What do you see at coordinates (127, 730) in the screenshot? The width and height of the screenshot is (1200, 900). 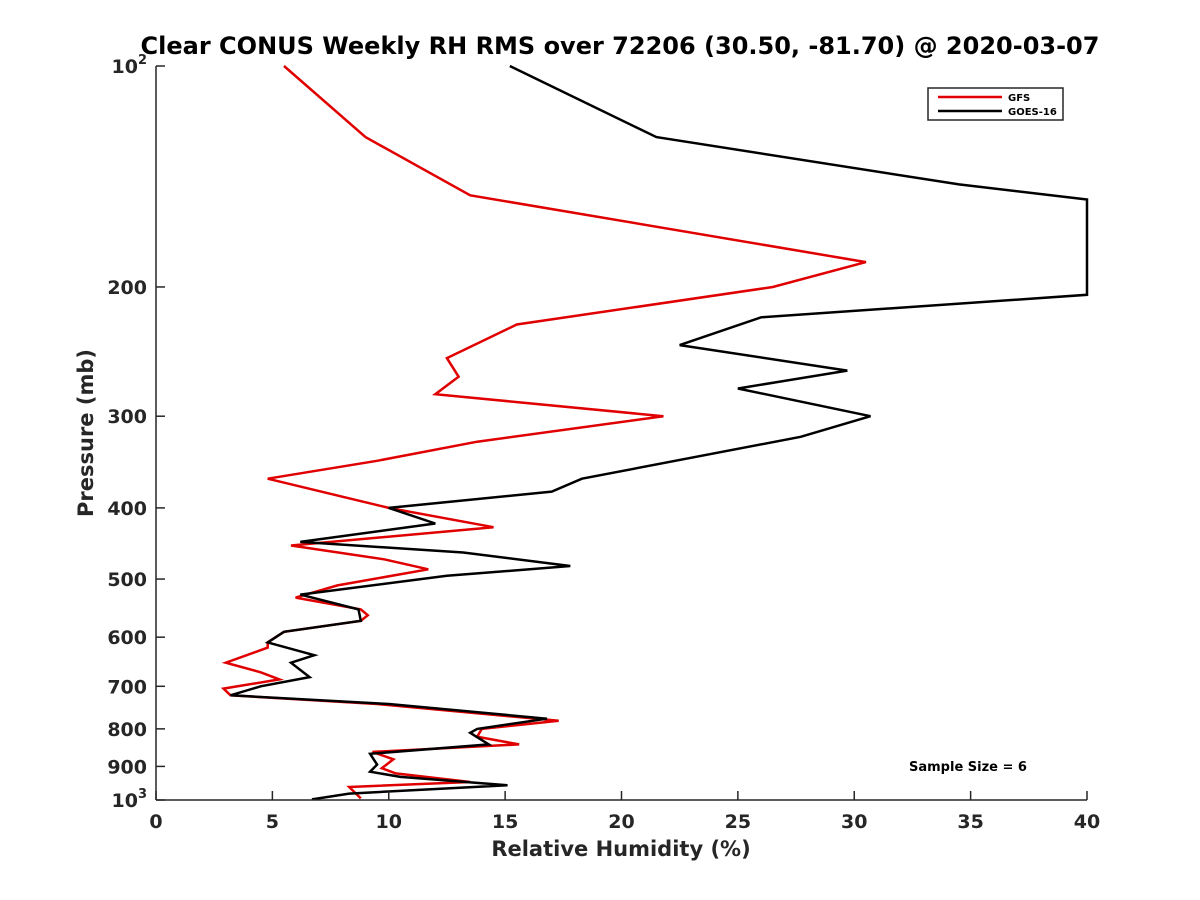 I see `y-tick-label: 800` at bounding box center [127, 730].